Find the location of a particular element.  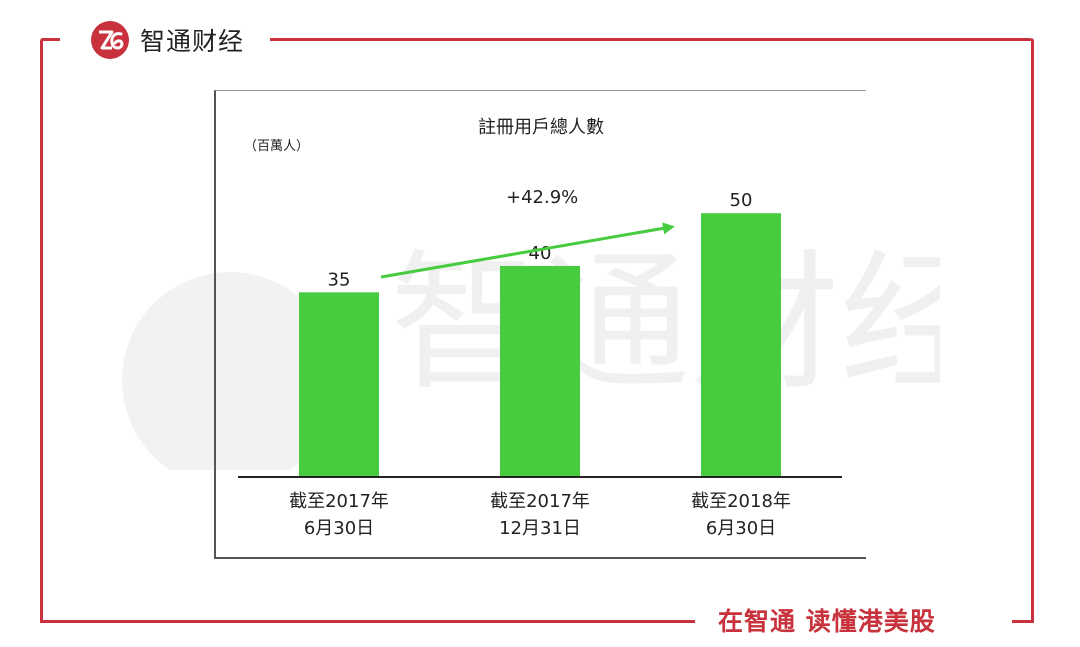

frame-border-bottom-left is located at coordinates (367, 621).